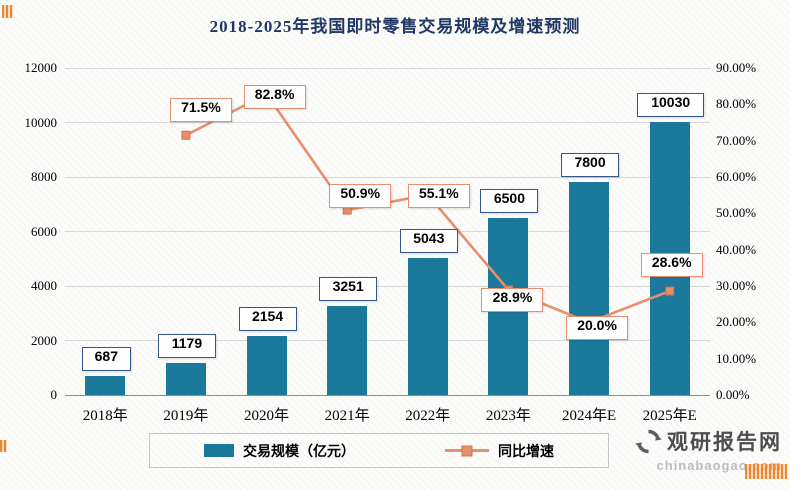 Image resolution: width=790 pixels, height=490 pixels. I want to click on left-axis-tick: 6000, so click(44, 231).